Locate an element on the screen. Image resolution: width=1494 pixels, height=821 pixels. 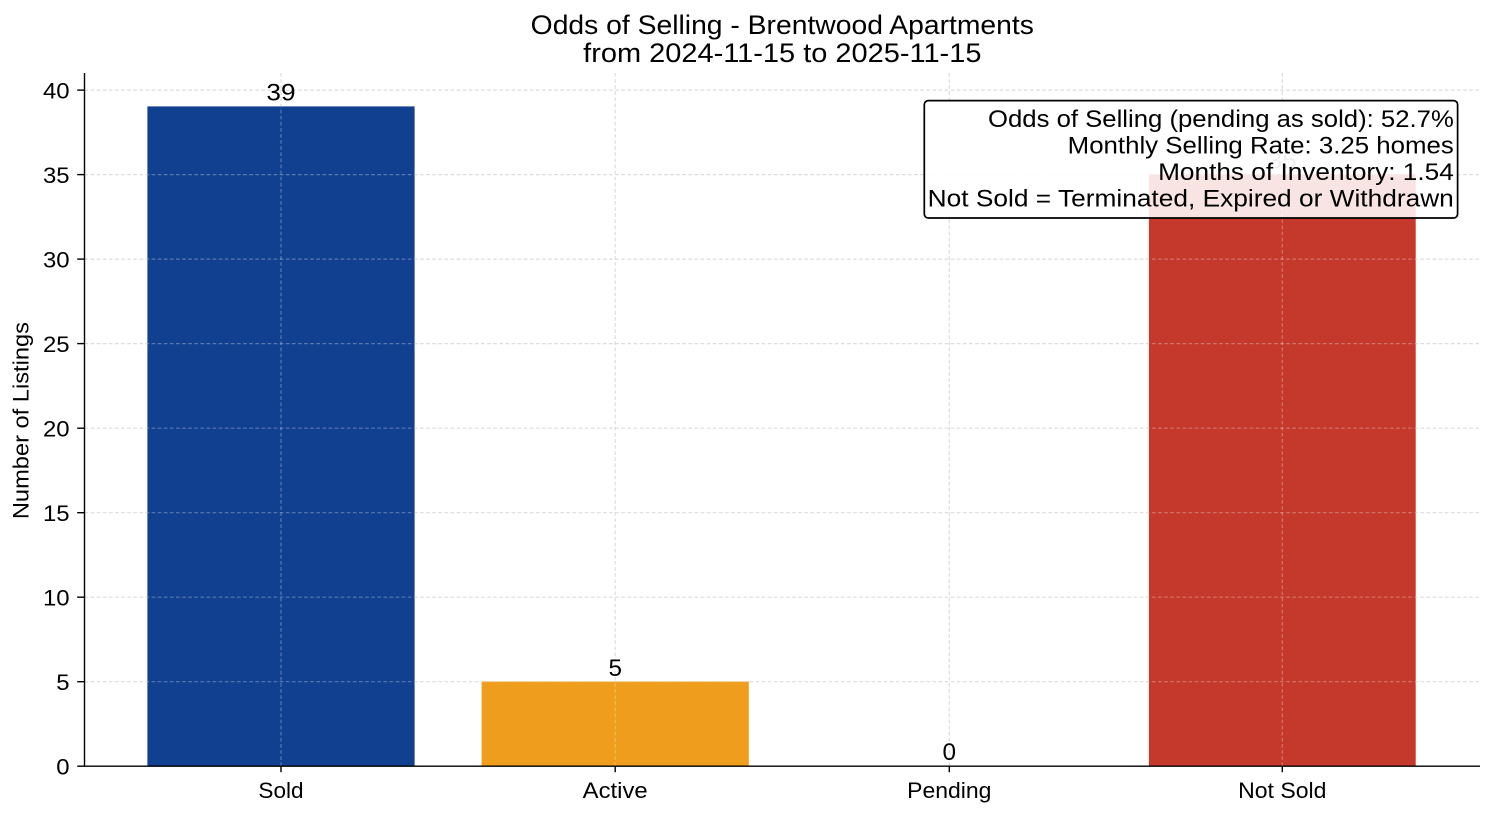
svg-text: Months of Inventory: 1.54 is located at coordinates (1306, 172).